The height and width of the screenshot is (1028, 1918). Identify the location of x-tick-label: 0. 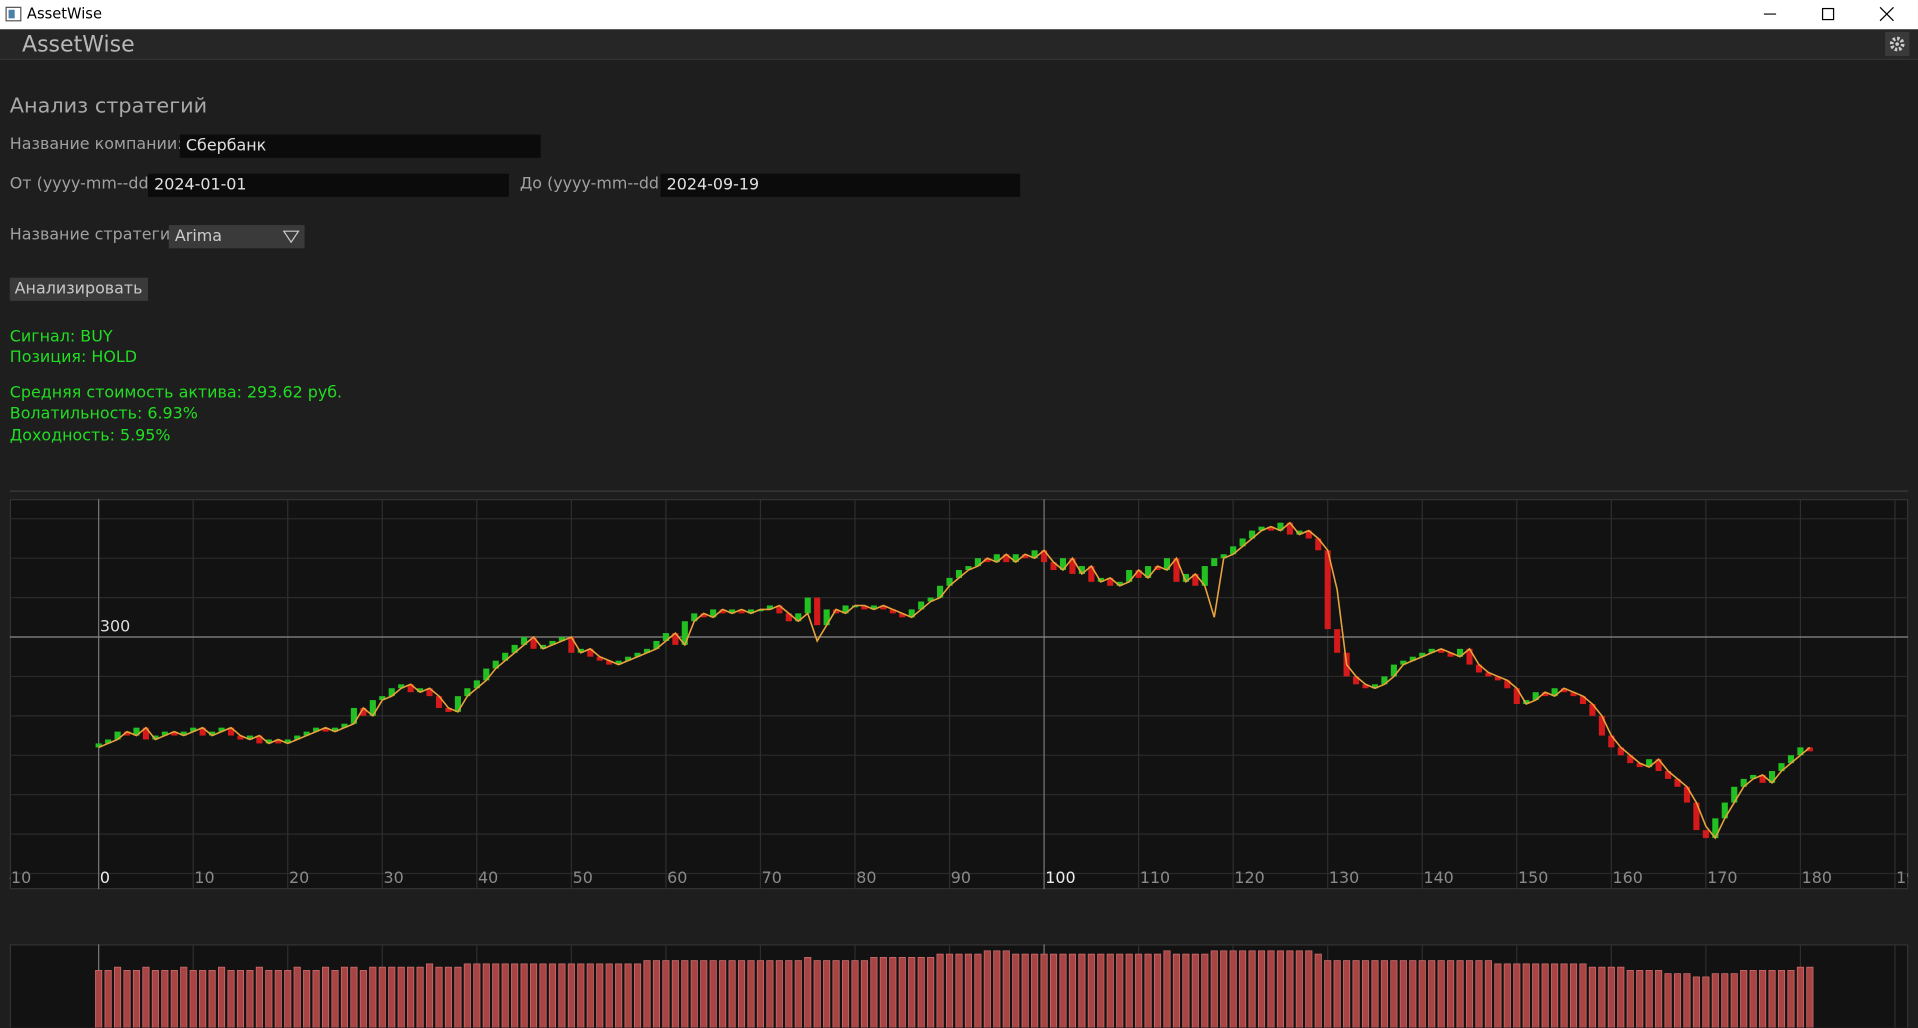
(105, 877).